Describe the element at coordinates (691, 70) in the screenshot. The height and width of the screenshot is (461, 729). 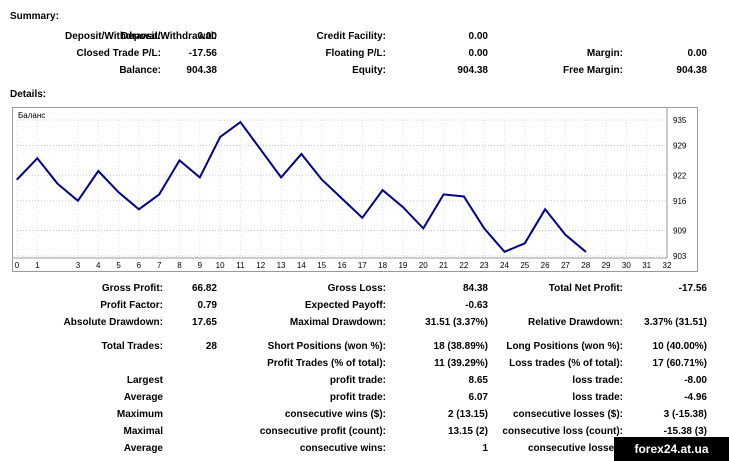
I see `summary-free-margin-value: 904.38` at that location.